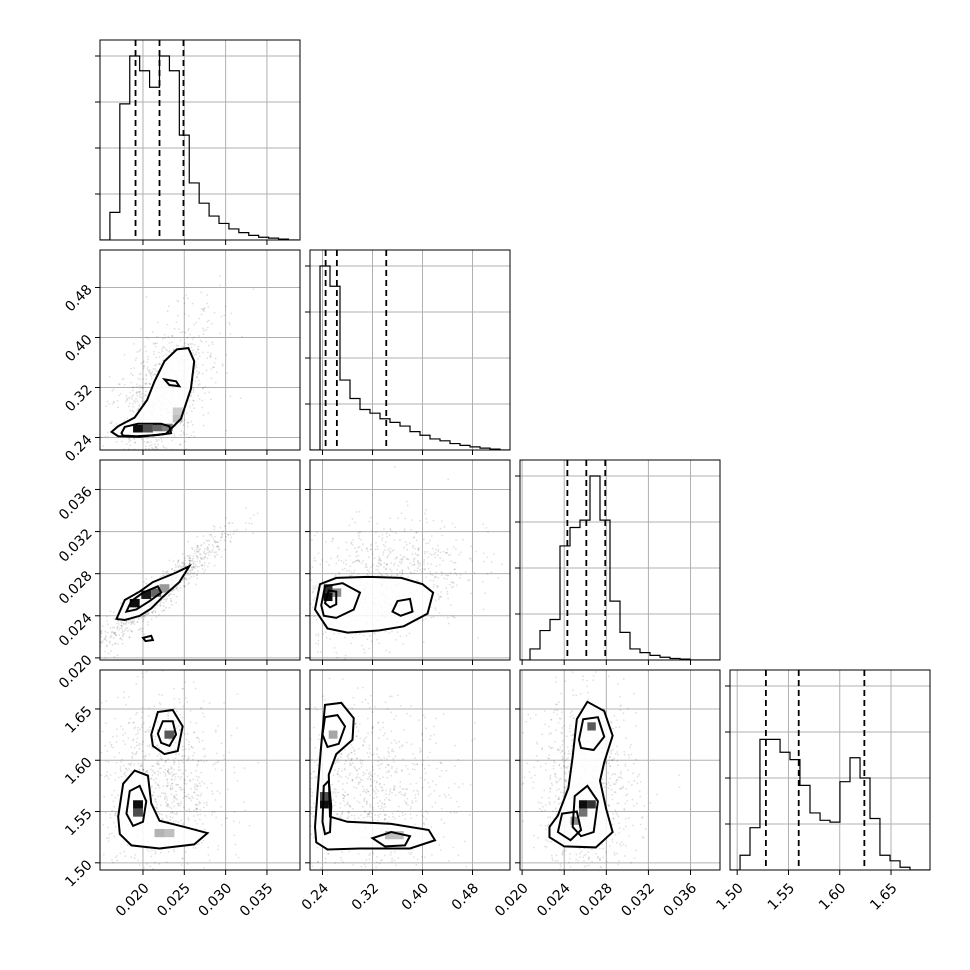 This screenshot has height=970, width=970. I want to click on density-cell, so click(167, 427).